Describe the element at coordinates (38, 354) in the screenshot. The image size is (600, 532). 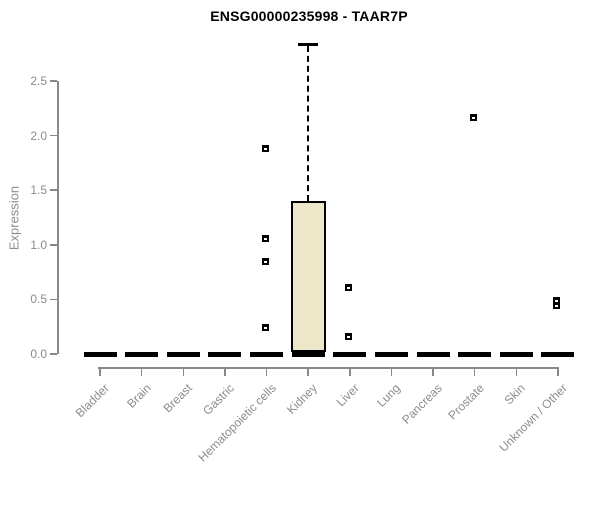
I see `y-tick-label: 0.0` at that location.